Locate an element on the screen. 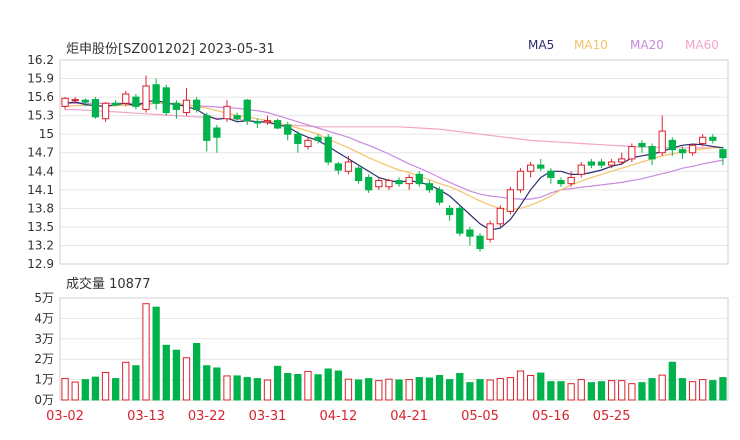 This screenshot has height=440, width=740. volume-y-tick: 1万 is located at coordinates (44, 380).